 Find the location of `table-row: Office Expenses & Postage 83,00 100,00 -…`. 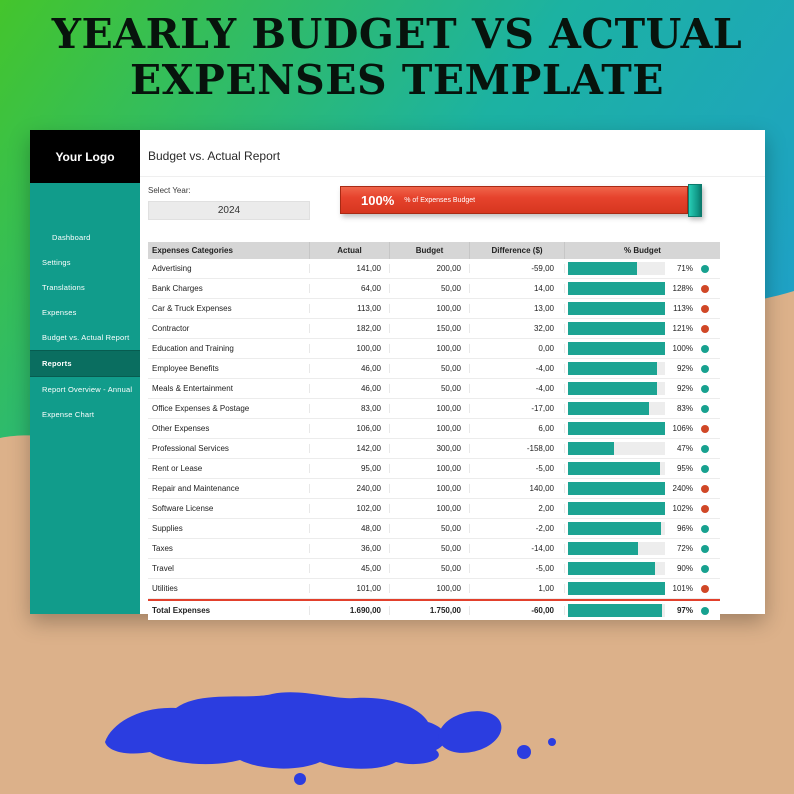

table-row: Office Expenses & Postage 83,00 100,00 -… is located at coordinates (434, 409).